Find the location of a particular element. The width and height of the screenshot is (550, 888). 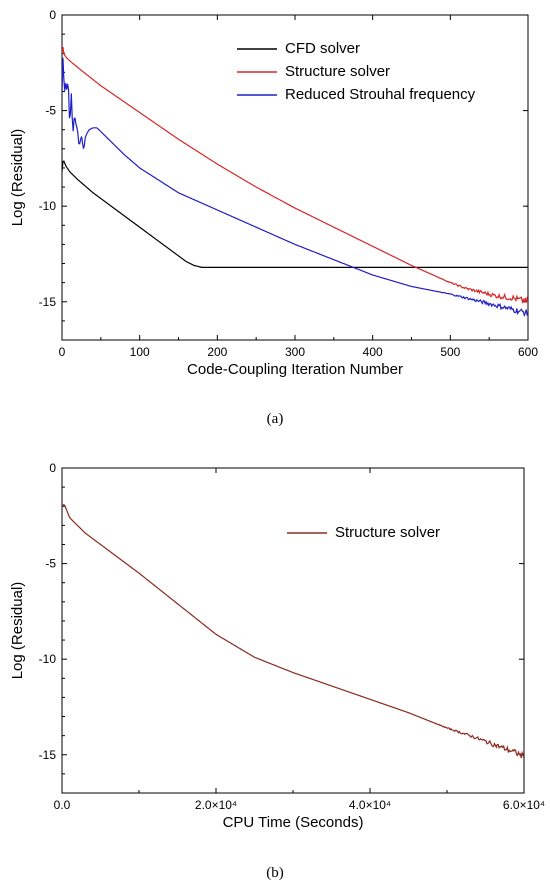

x-tick-label: 400 is located at coordinates (373, 352).